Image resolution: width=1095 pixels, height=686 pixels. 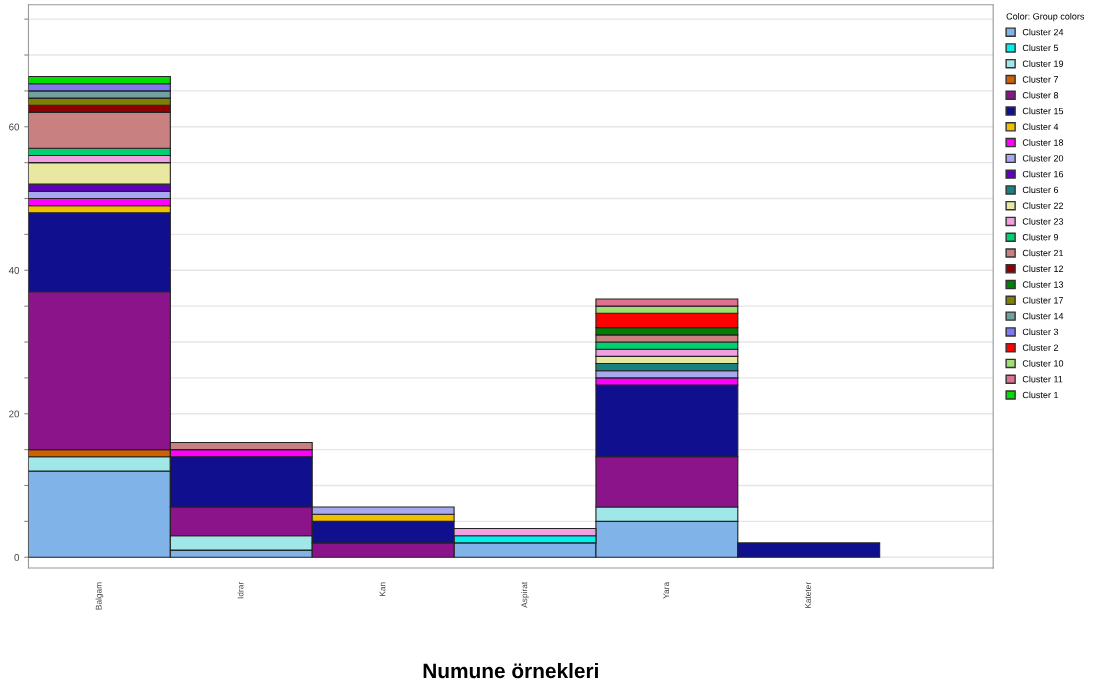 I want to click on x-tick-label: Yara, so click(x=666, y=590).